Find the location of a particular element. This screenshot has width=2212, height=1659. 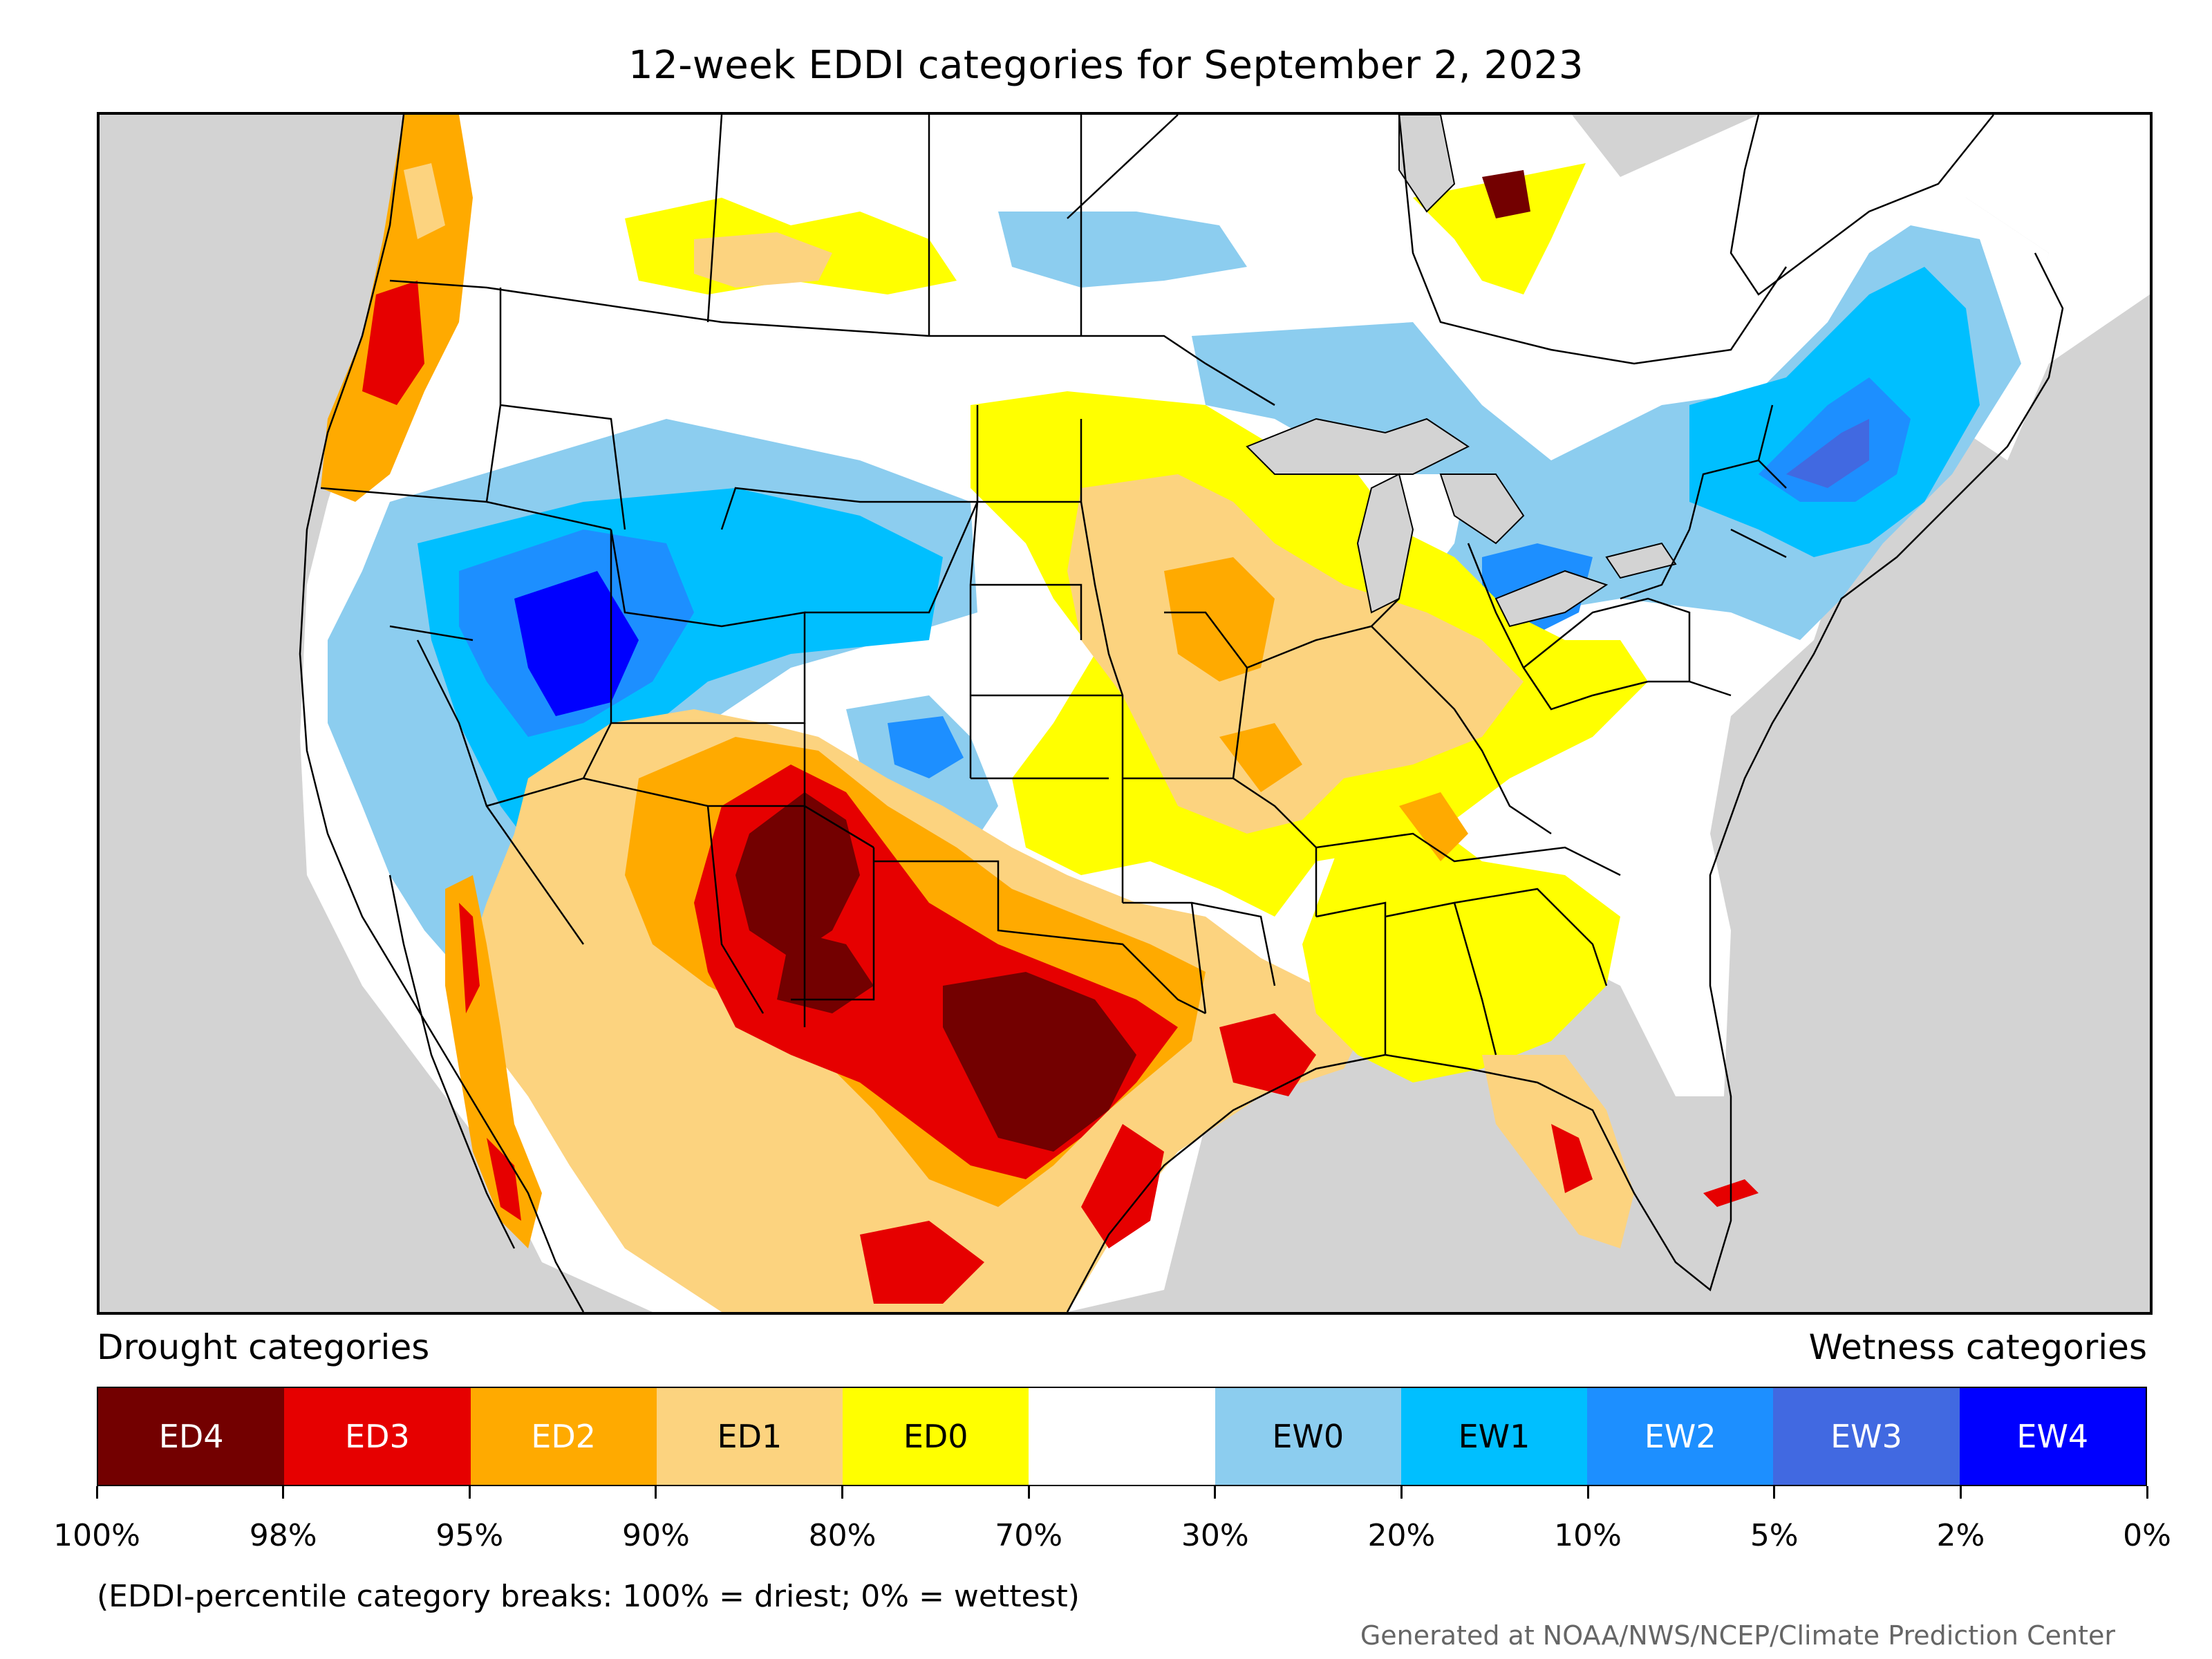

colorbar-tick-label: 2% is located at coordinates (1961, 1535).